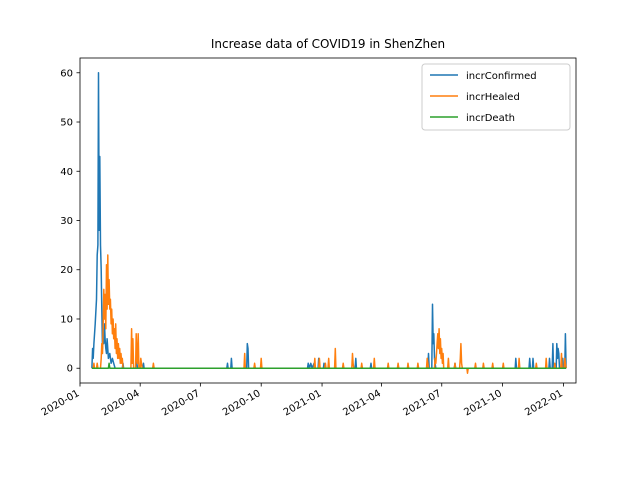  I want to click on y-tick-label: 20, so click(66, 270).